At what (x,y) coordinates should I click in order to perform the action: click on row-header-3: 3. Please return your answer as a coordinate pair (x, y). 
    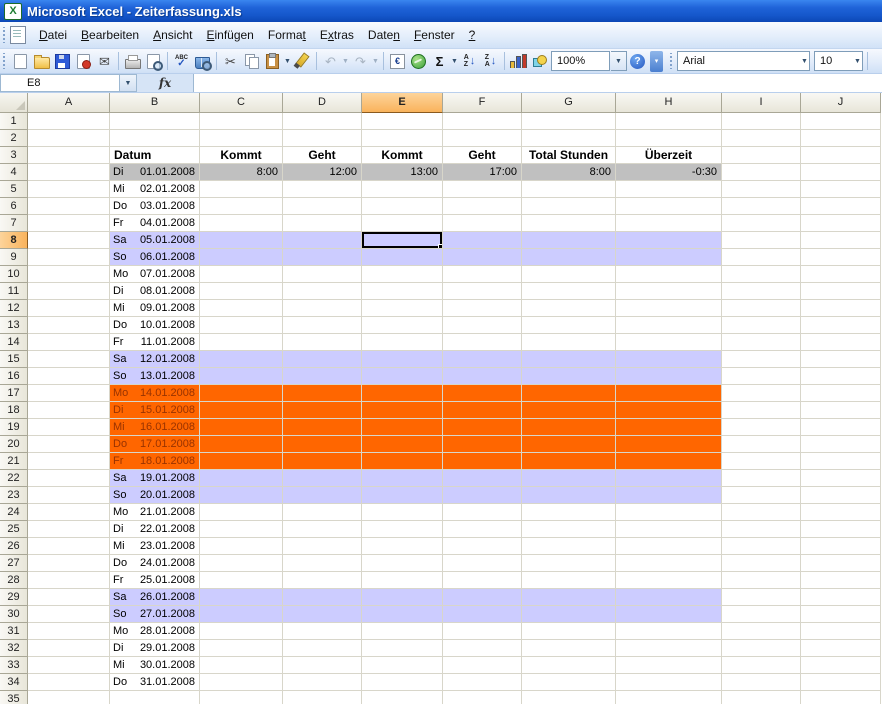
    Looking at the image, I should click on (14, 155).